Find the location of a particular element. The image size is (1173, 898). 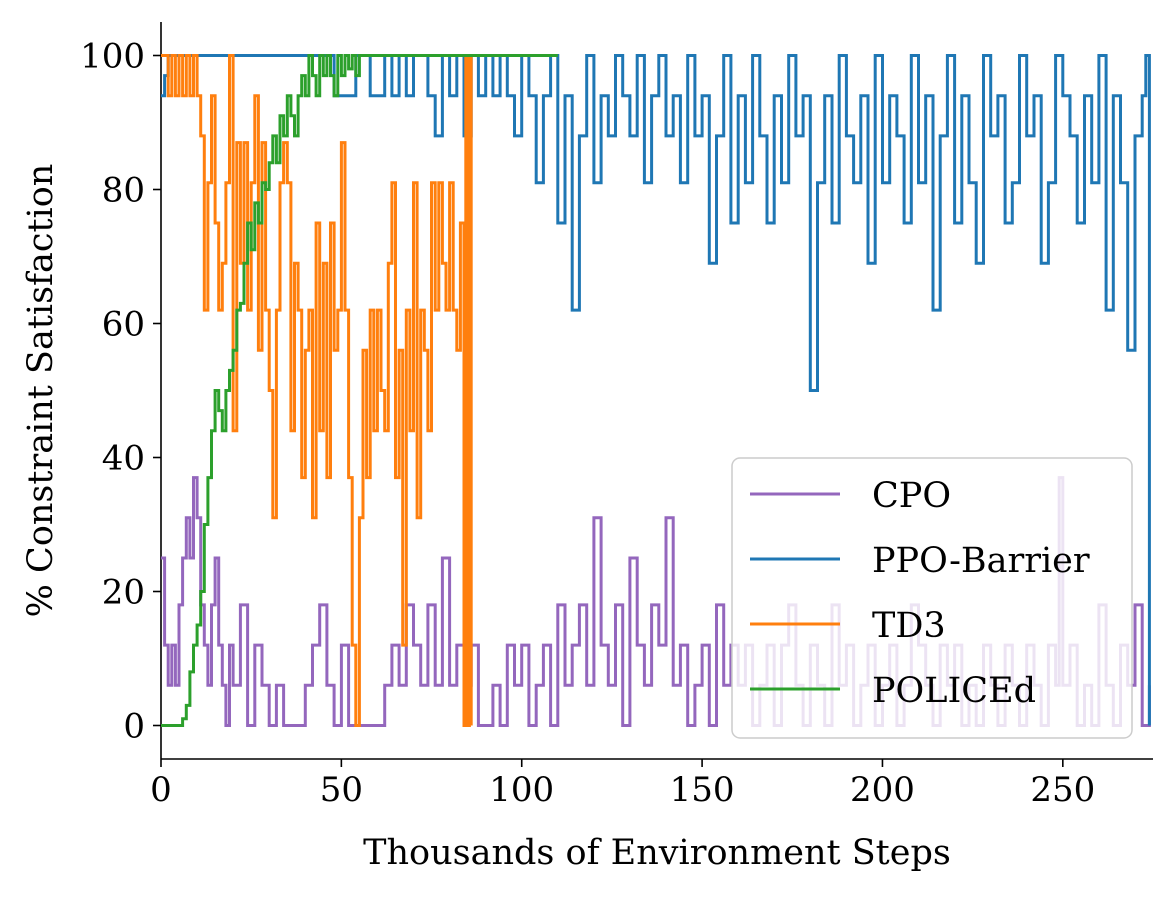

legend-label-td3: TD3 is located at coordinates (909, 626).